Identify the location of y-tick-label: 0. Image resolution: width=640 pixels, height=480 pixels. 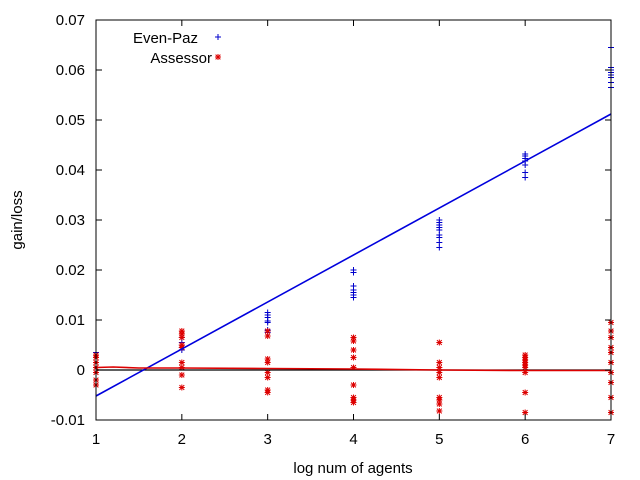
(81, 370).